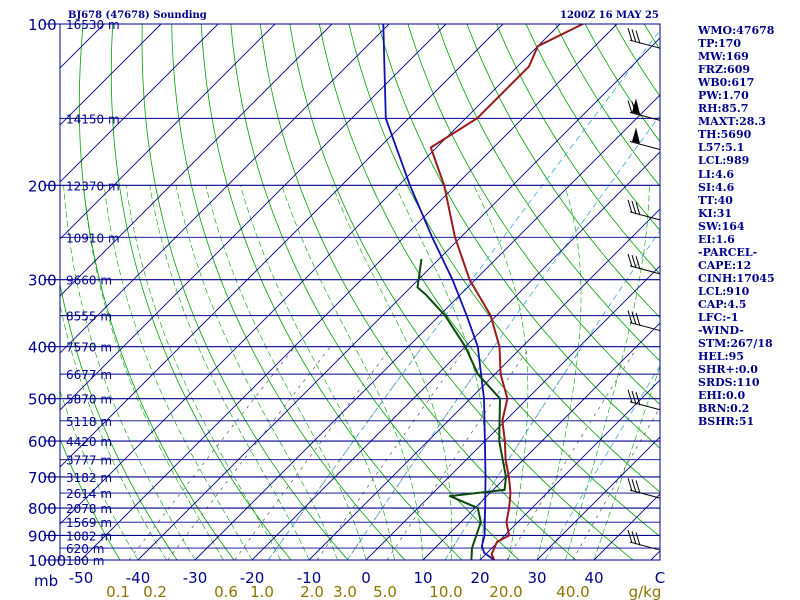 Image resolution: width=800 pixels, height=600 pixels. I want to click on stability-index-item: TH:5690, so click(725, 135).